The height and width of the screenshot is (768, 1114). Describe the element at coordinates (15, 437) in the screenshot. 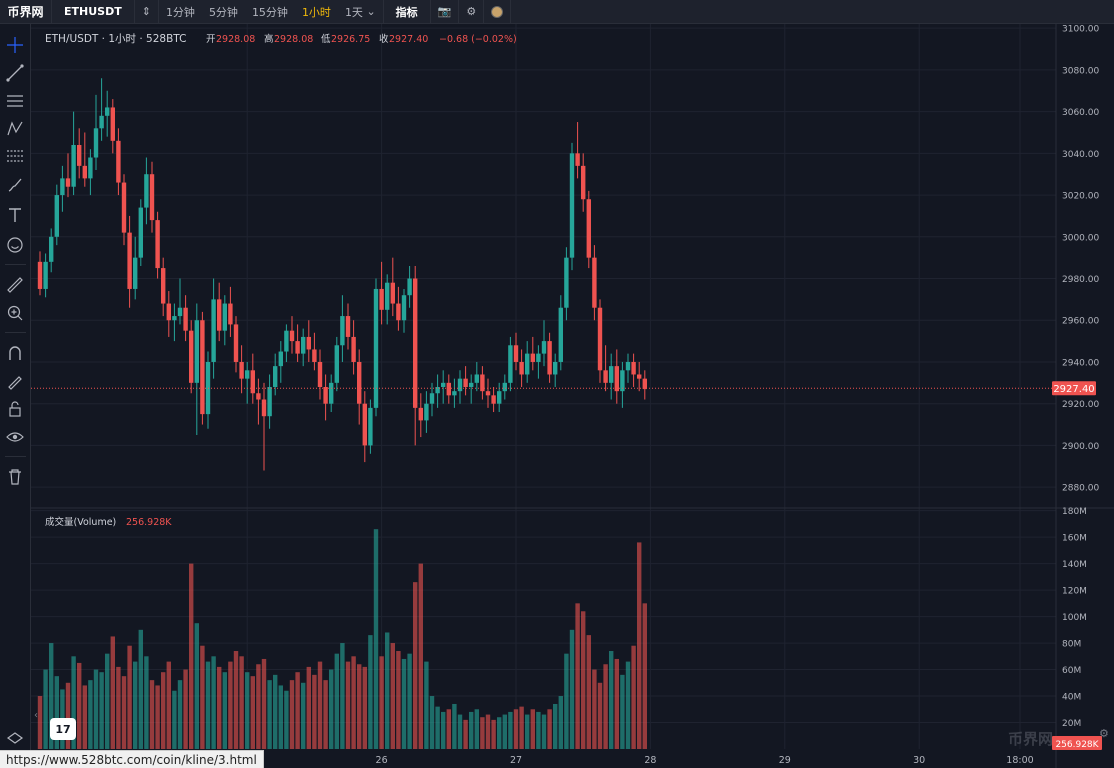

I see `eye-icon` at that location.